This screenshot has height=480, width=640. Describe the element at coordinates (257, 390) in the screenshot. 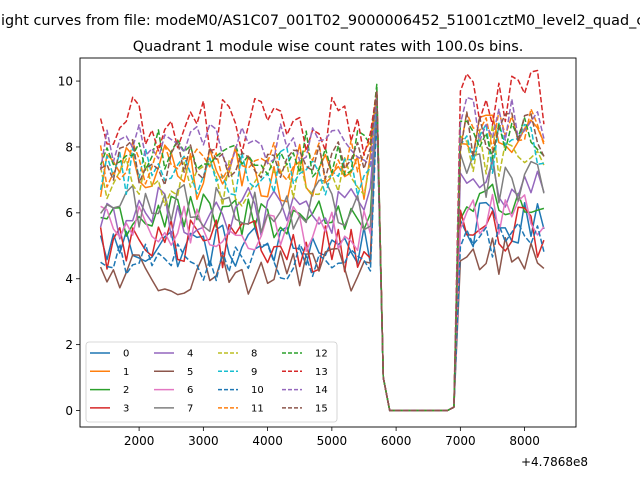

I see `legend-label-10: 10` at that location.